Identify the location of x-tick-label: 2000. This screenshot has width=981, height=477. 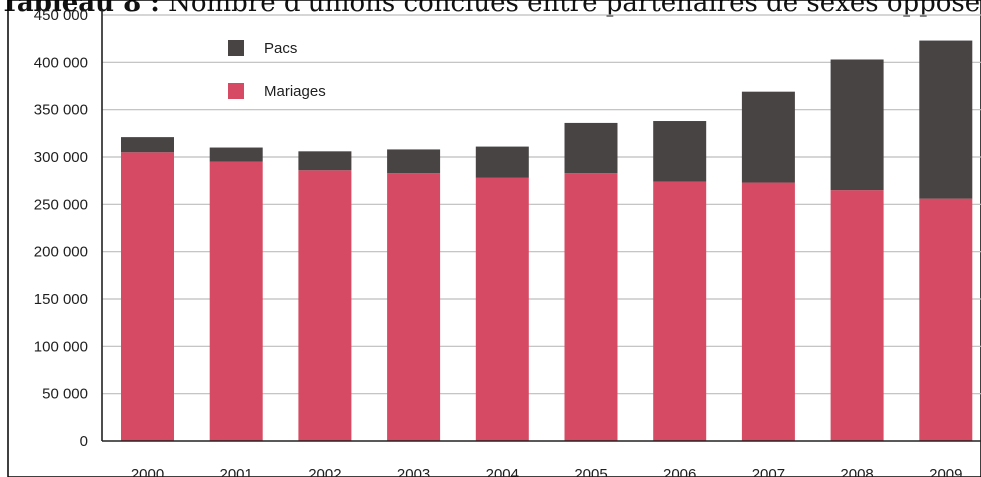
(147, 471).